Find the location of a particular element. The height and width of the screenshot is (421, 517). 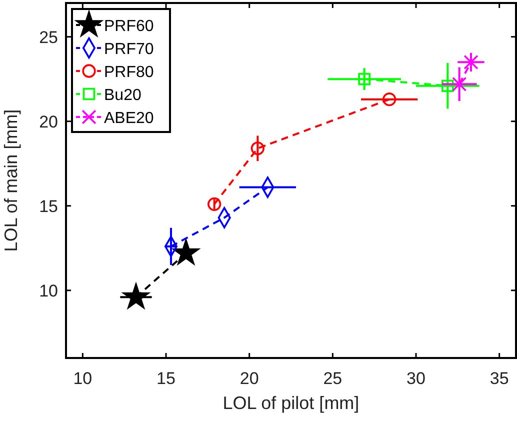

x-tick-label: 30 is located at coordinates (416, 378).